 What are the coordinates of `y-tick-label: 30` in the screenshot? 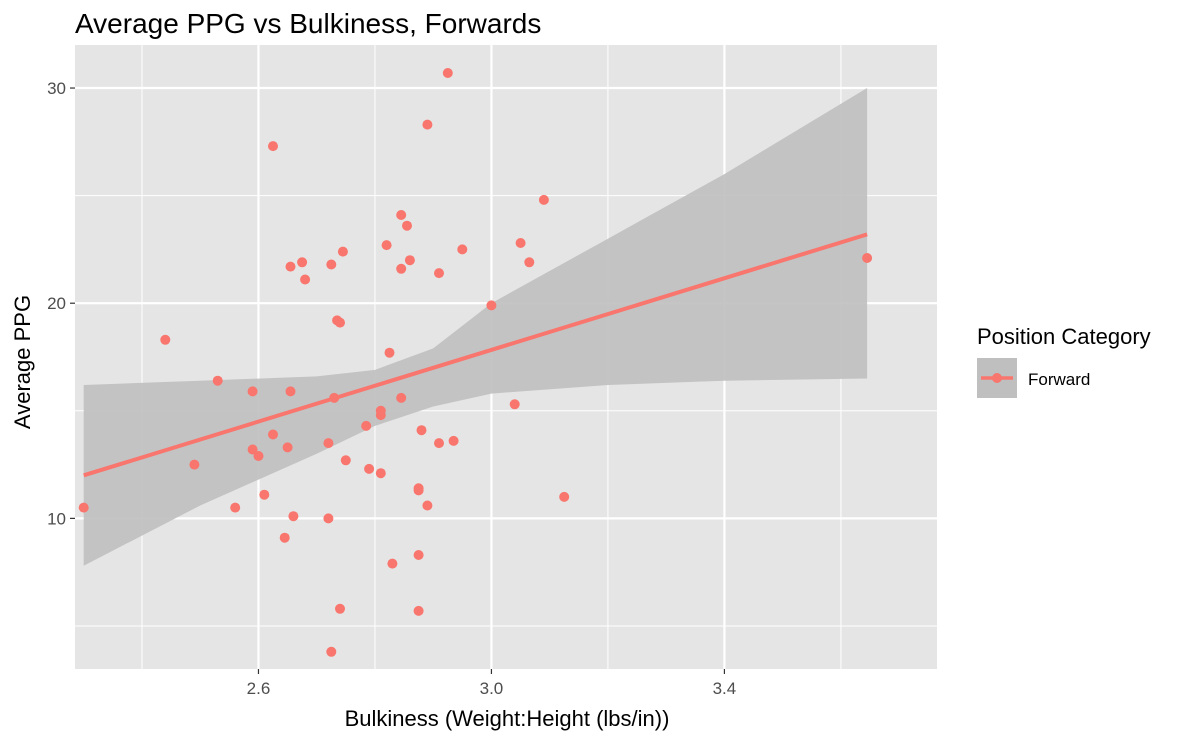 It's located at (56, 88).